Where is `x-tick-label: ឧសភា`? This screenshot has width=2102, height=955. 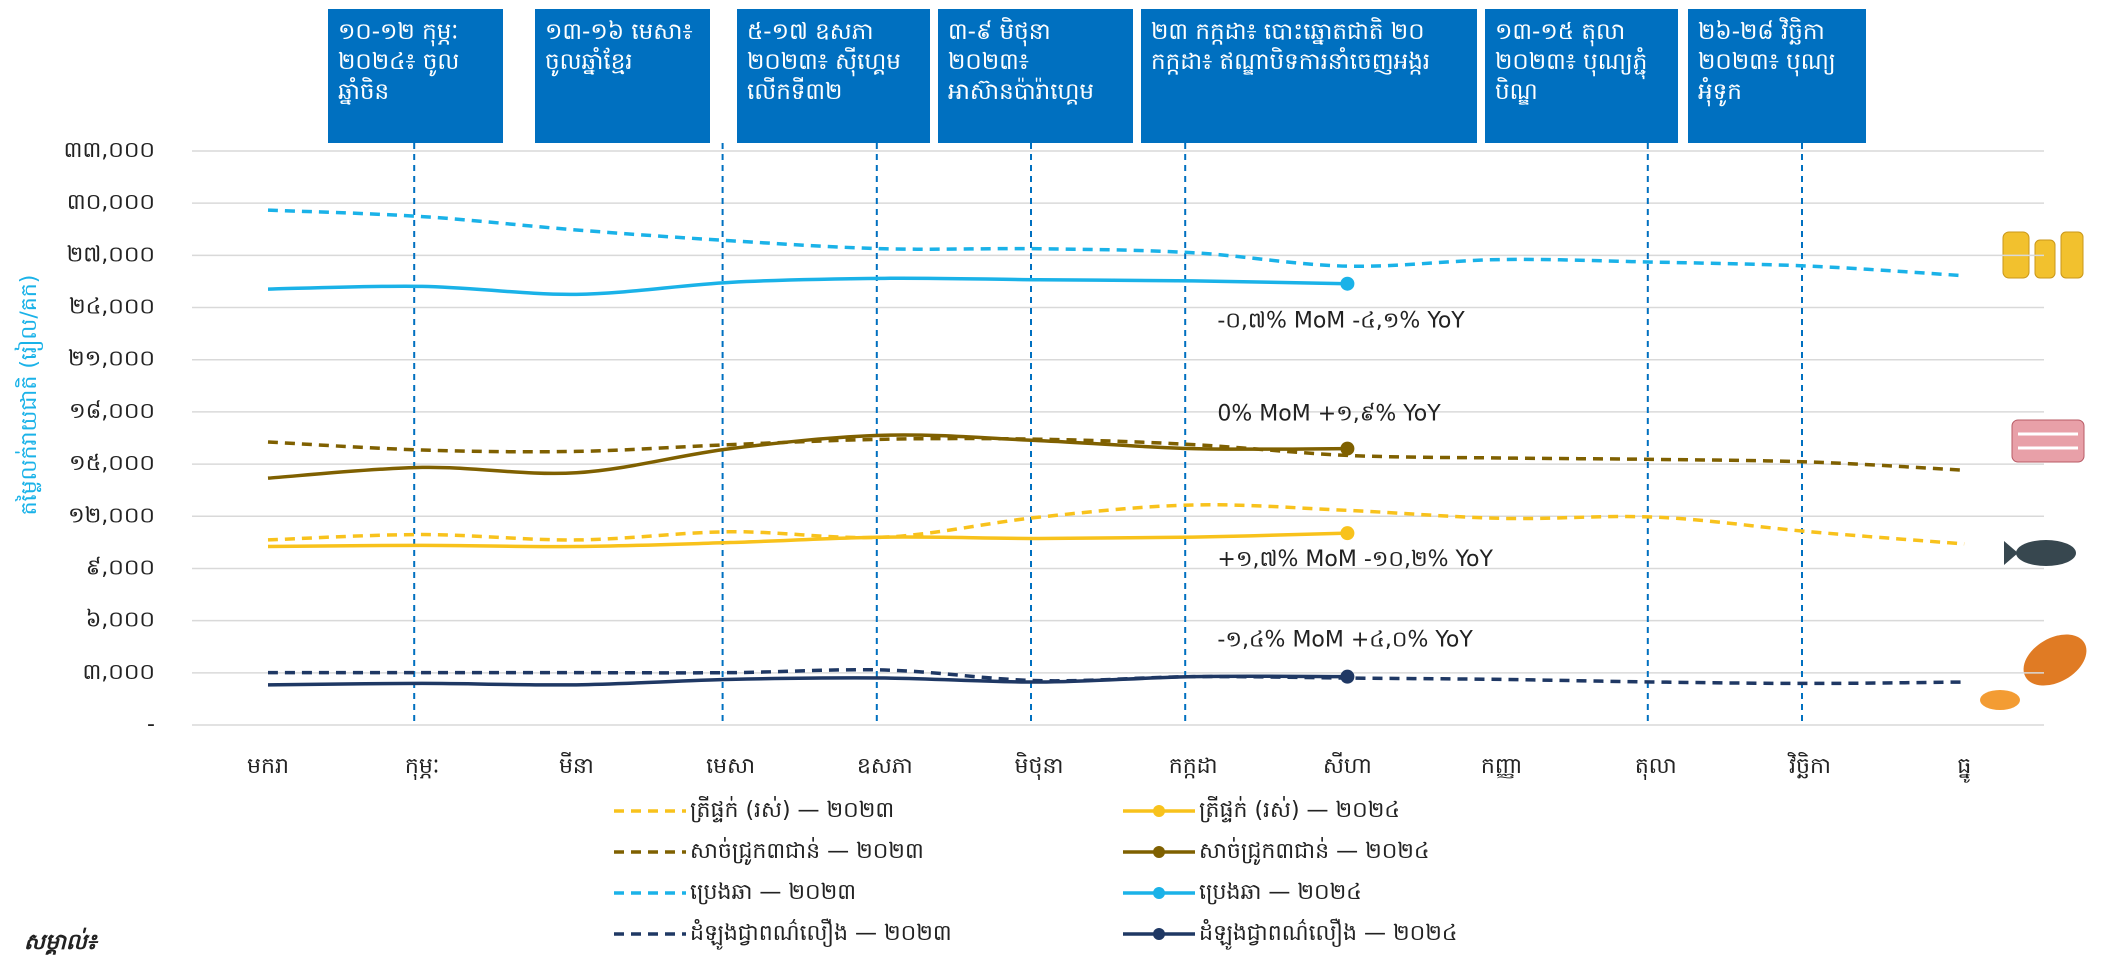
x-tick-label: ឧសភា is located at coordinates (885, 766).